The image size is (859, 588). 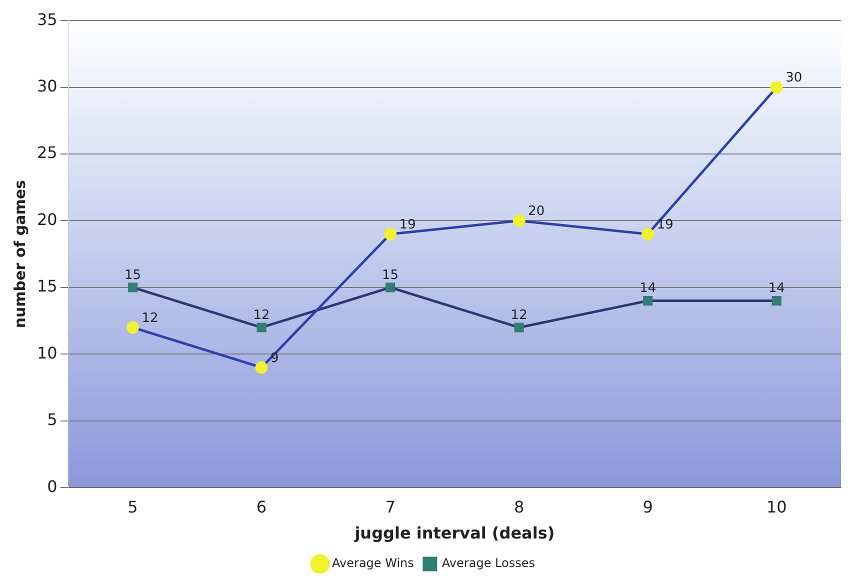 What do you see at coordinates (261, 506) in the screenshot?
I see `x-tick-label: 6` at bounding box center [261, 506].